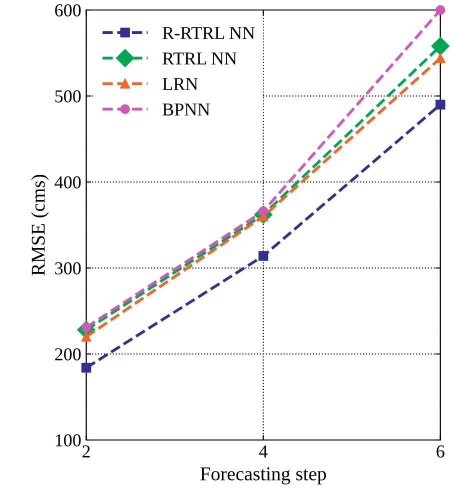  Describe the element at coordinates (68, 354) in the screenshot. I see `y-tick-label: 200` at that location.